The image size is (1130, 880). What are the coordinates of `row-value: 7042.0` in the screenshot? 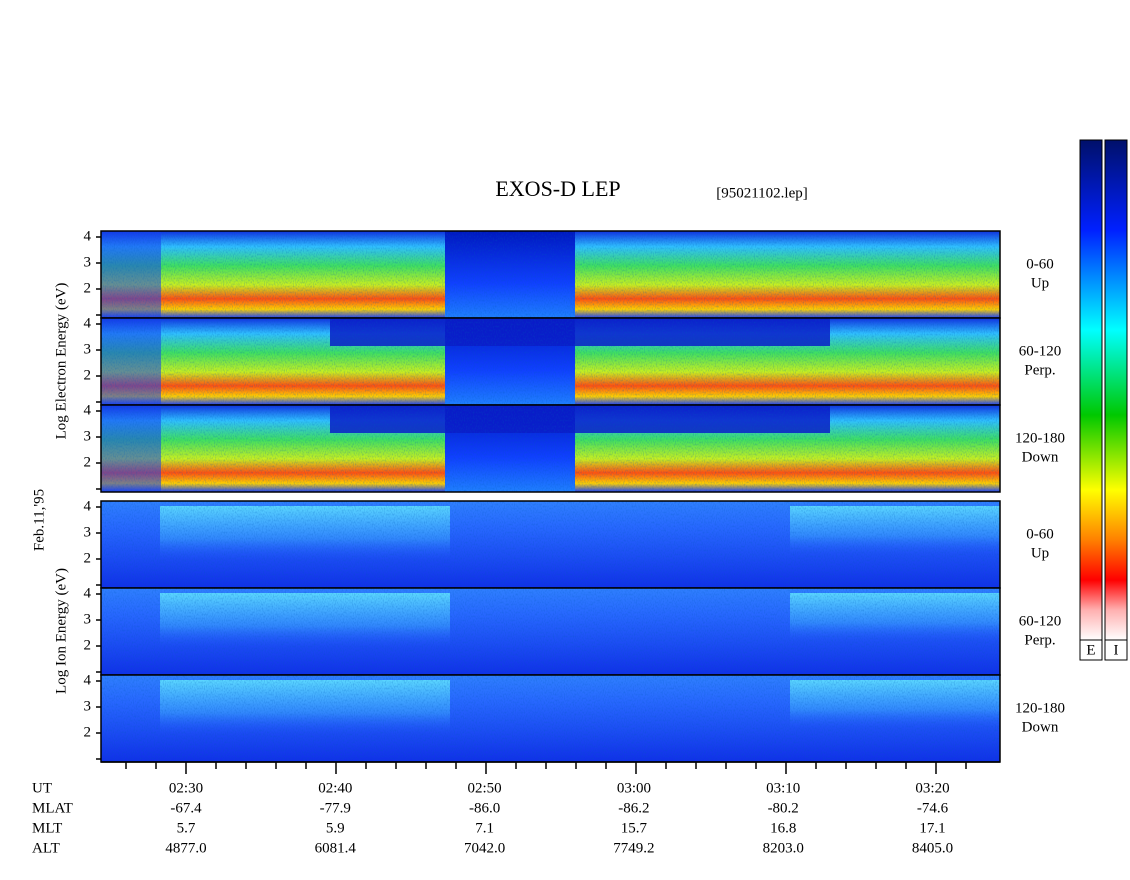 It's located at (484, 848).